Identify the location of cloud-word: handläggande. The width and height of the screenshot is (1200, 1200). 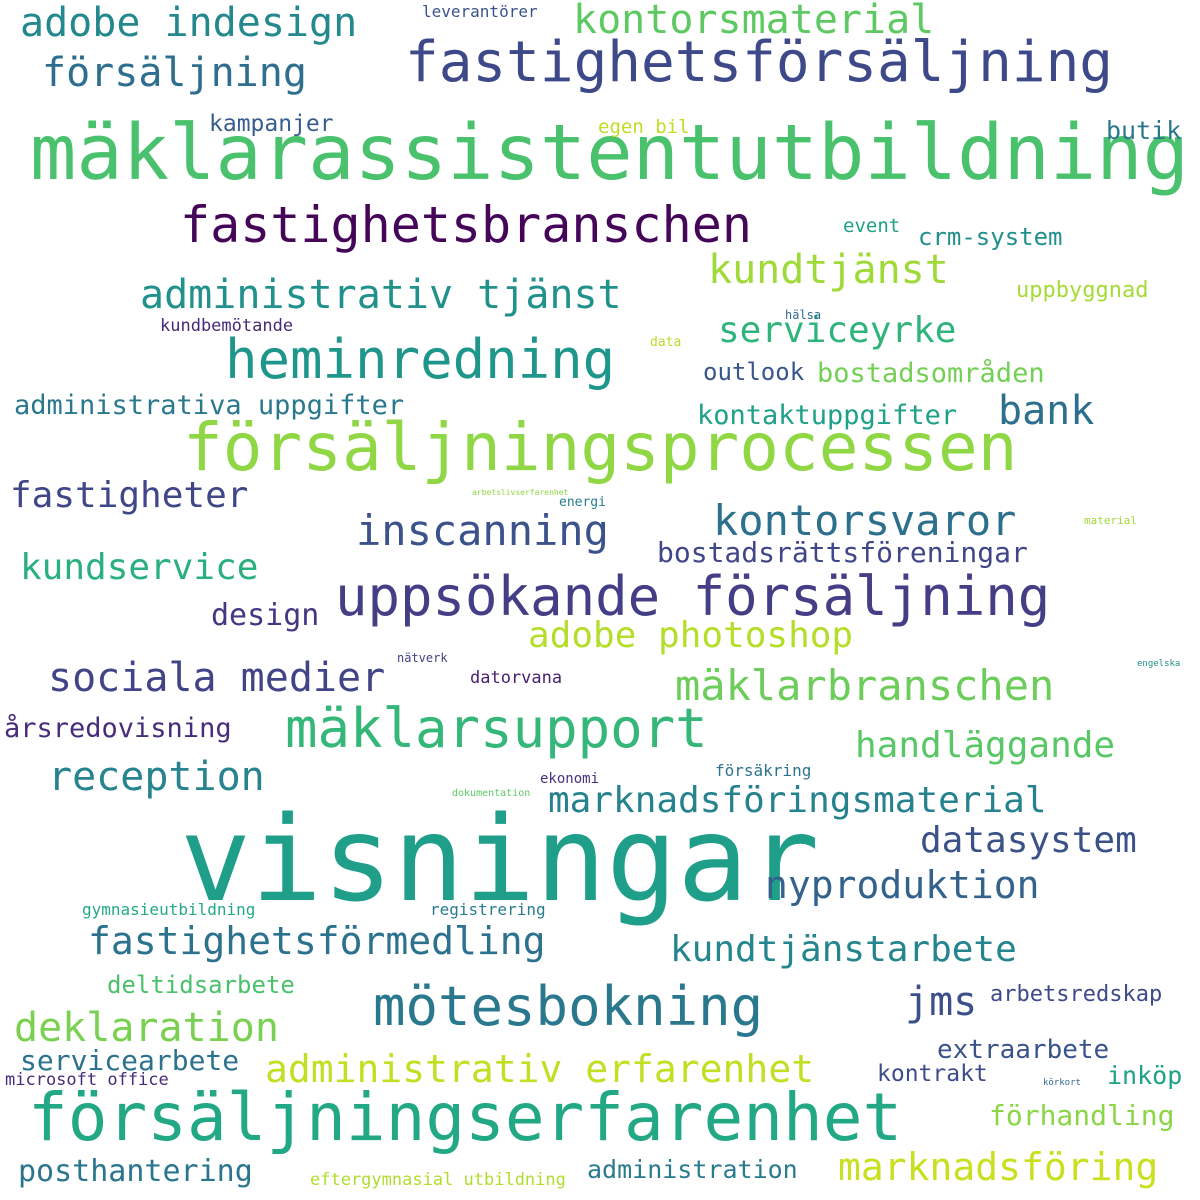
(985, 745).